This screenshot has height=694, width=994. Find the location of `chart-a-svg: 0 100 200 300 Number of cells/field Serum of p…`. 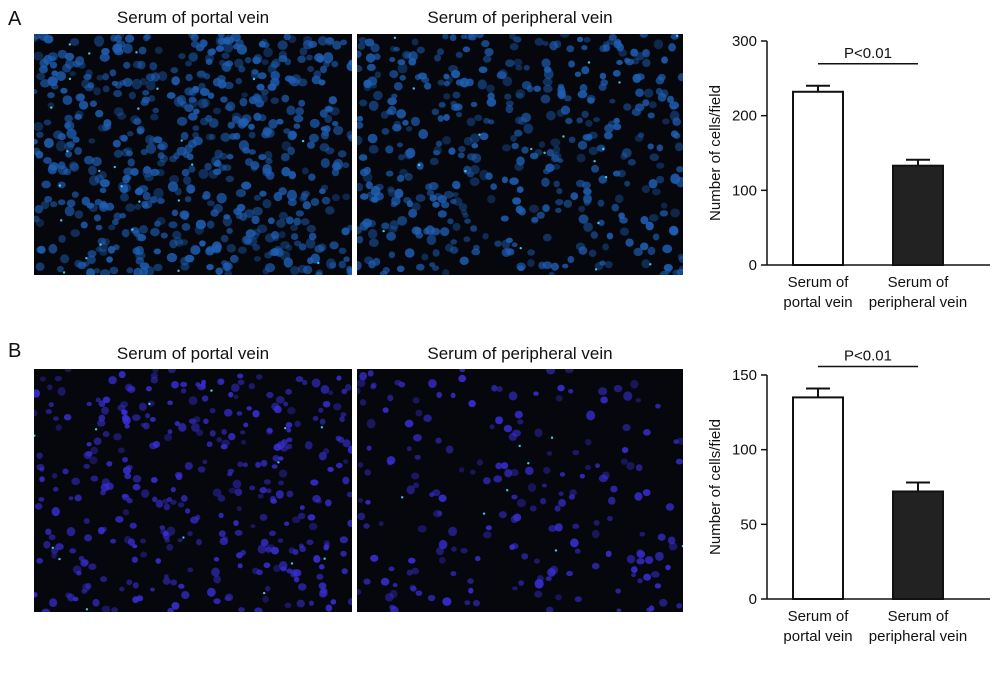

chart-a-svg: 0 100 200 300 Number of cells/field Serum of p… is located at coordinates (848, 172).